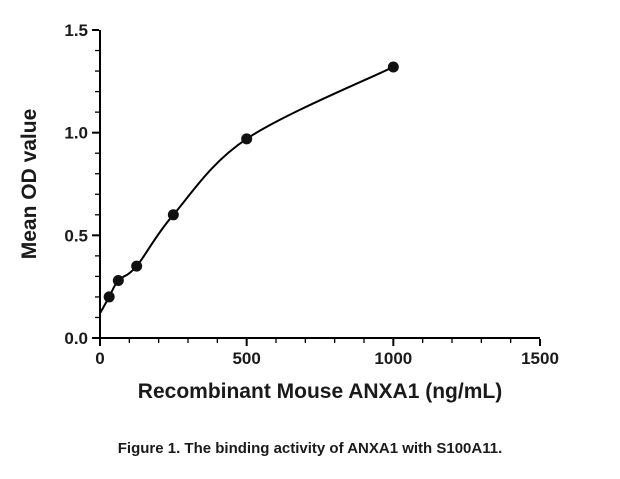 The image size is (620, 479). What do you see at coordinates (393, 358) in the screenshot?
I see `x-tick-label: 1000` at bounding box center [393, 358].